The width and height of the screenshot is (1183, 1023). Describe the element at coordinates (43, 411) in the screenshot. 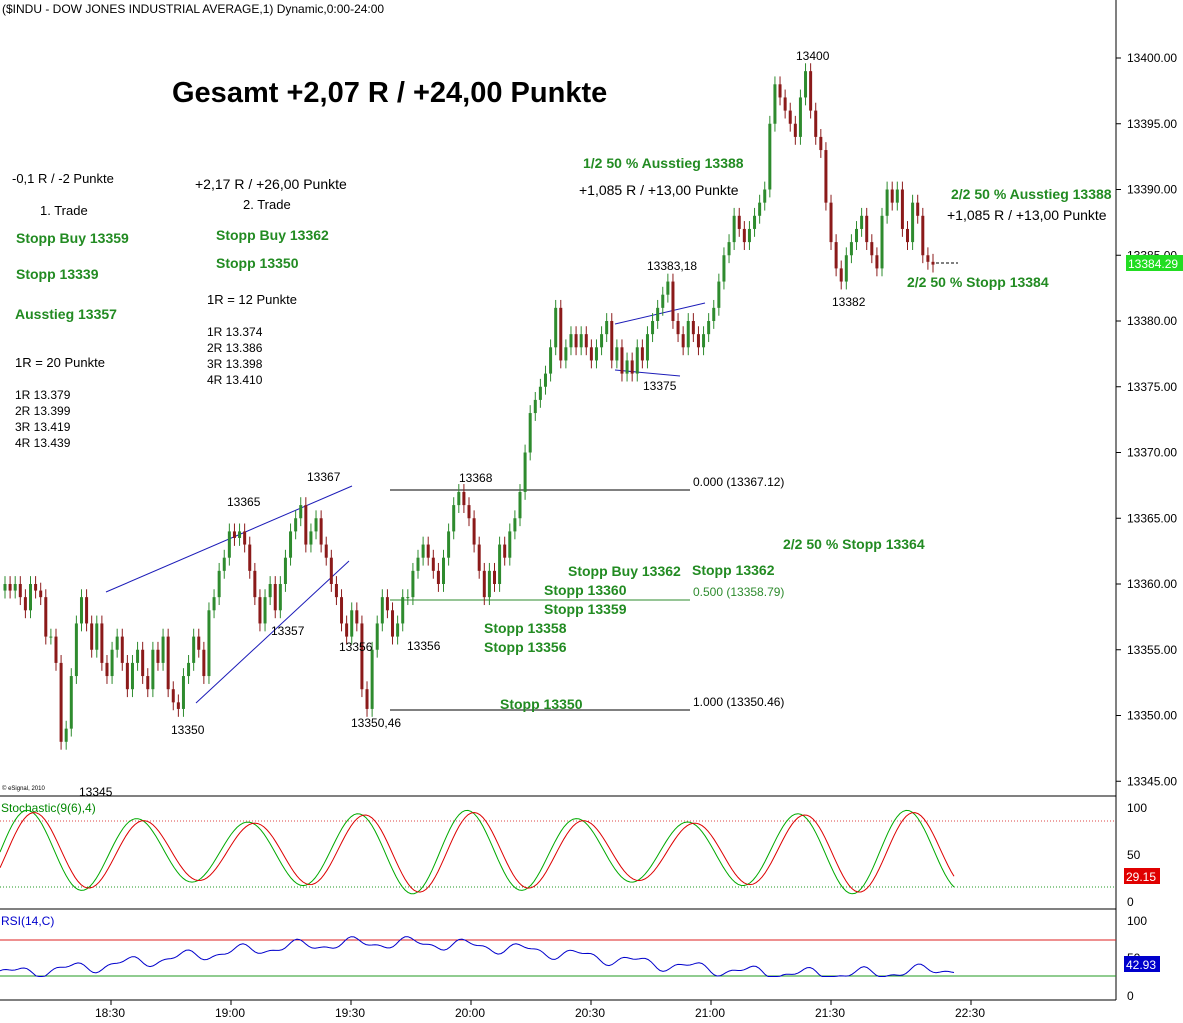

I see `trade1-target: 2R 13.399` at that location.